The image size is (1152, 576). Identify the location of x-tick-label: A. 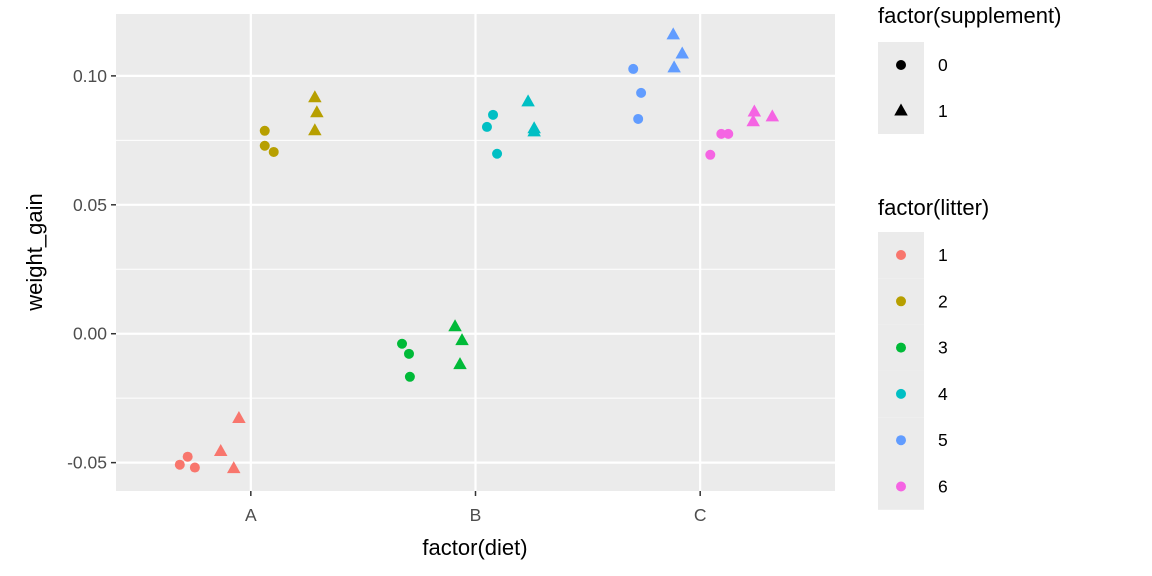
(251, 515).